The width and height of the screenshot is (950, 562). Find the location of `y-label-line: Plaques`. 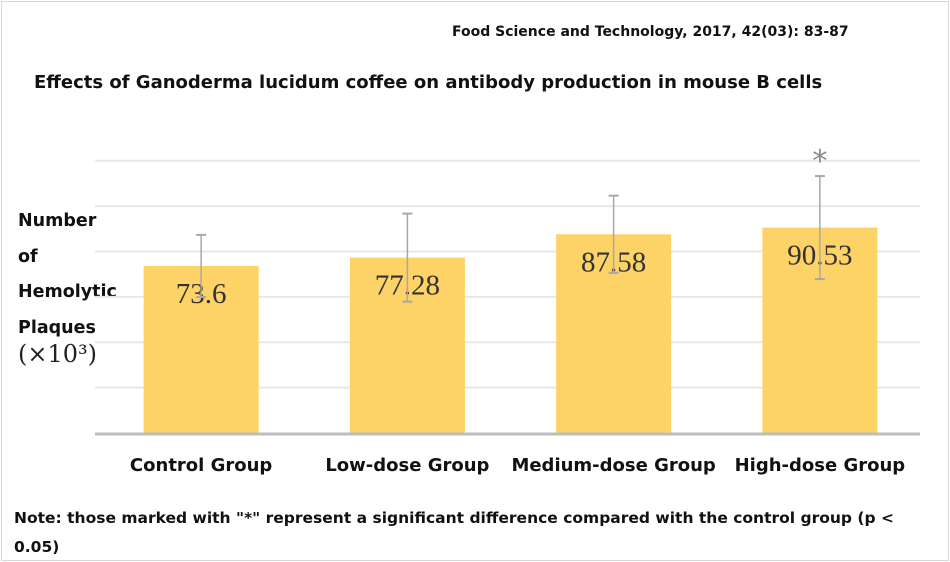

y-label-line: Plaques is located at coordinates (57, 327).